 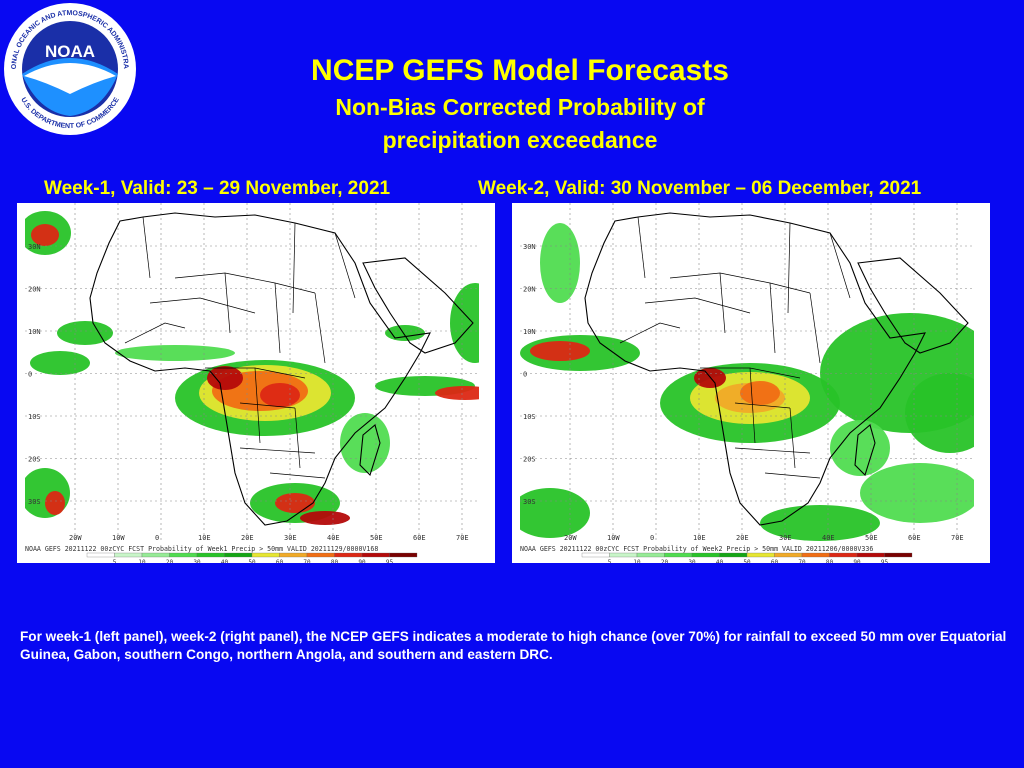 What do you see at coordinates (142, 561) in the screenshot?
I see `colorbar-tick-label: 10` at bounding box center [142, 561].